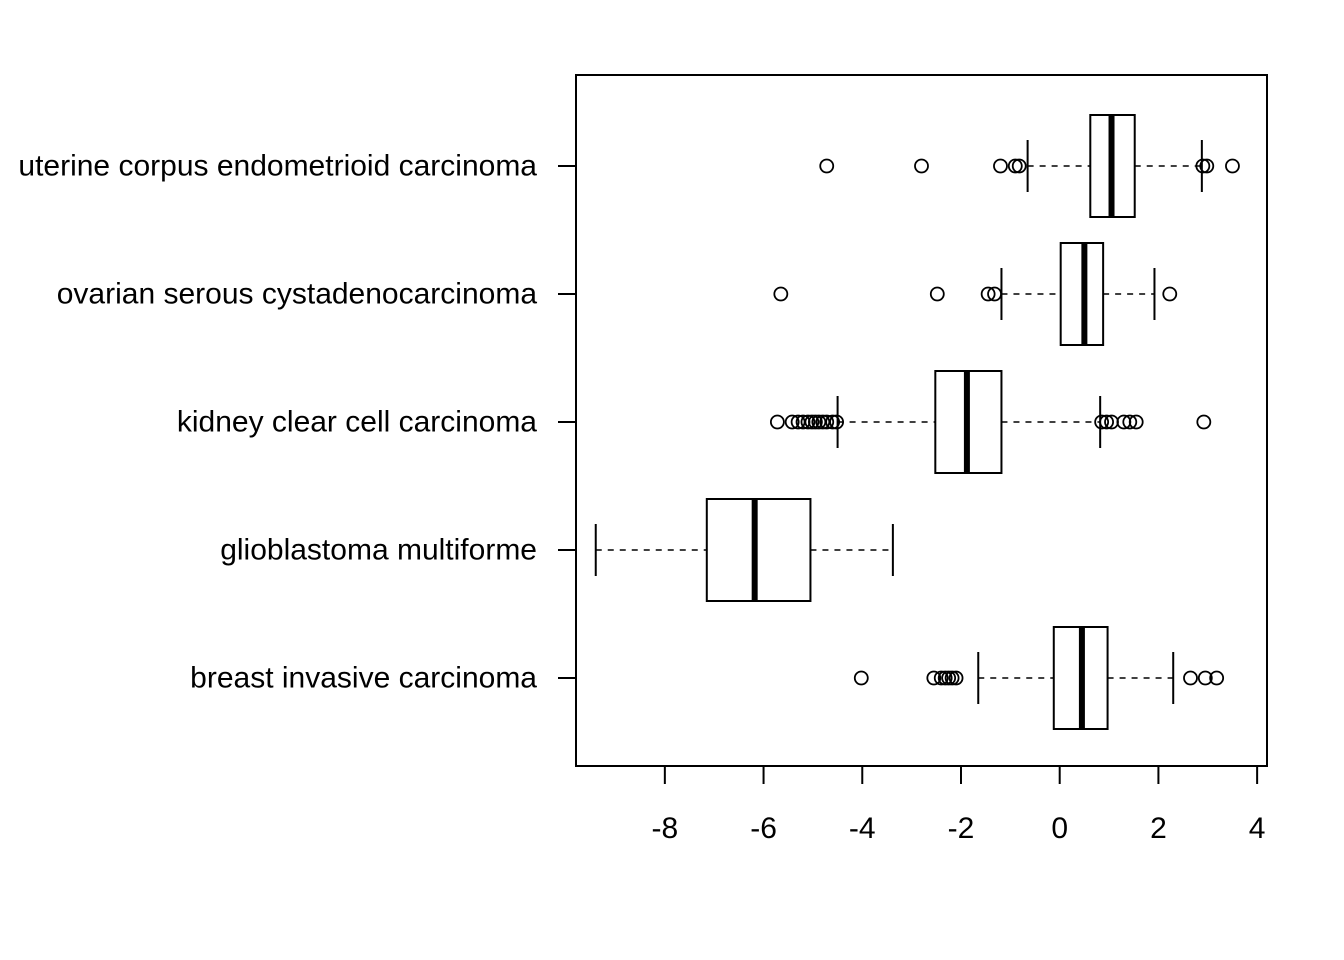  Describe the element at coordinates (378, 550) in the screenshot. I see `y-tick-label: glioblastoma multiforme` at that location.